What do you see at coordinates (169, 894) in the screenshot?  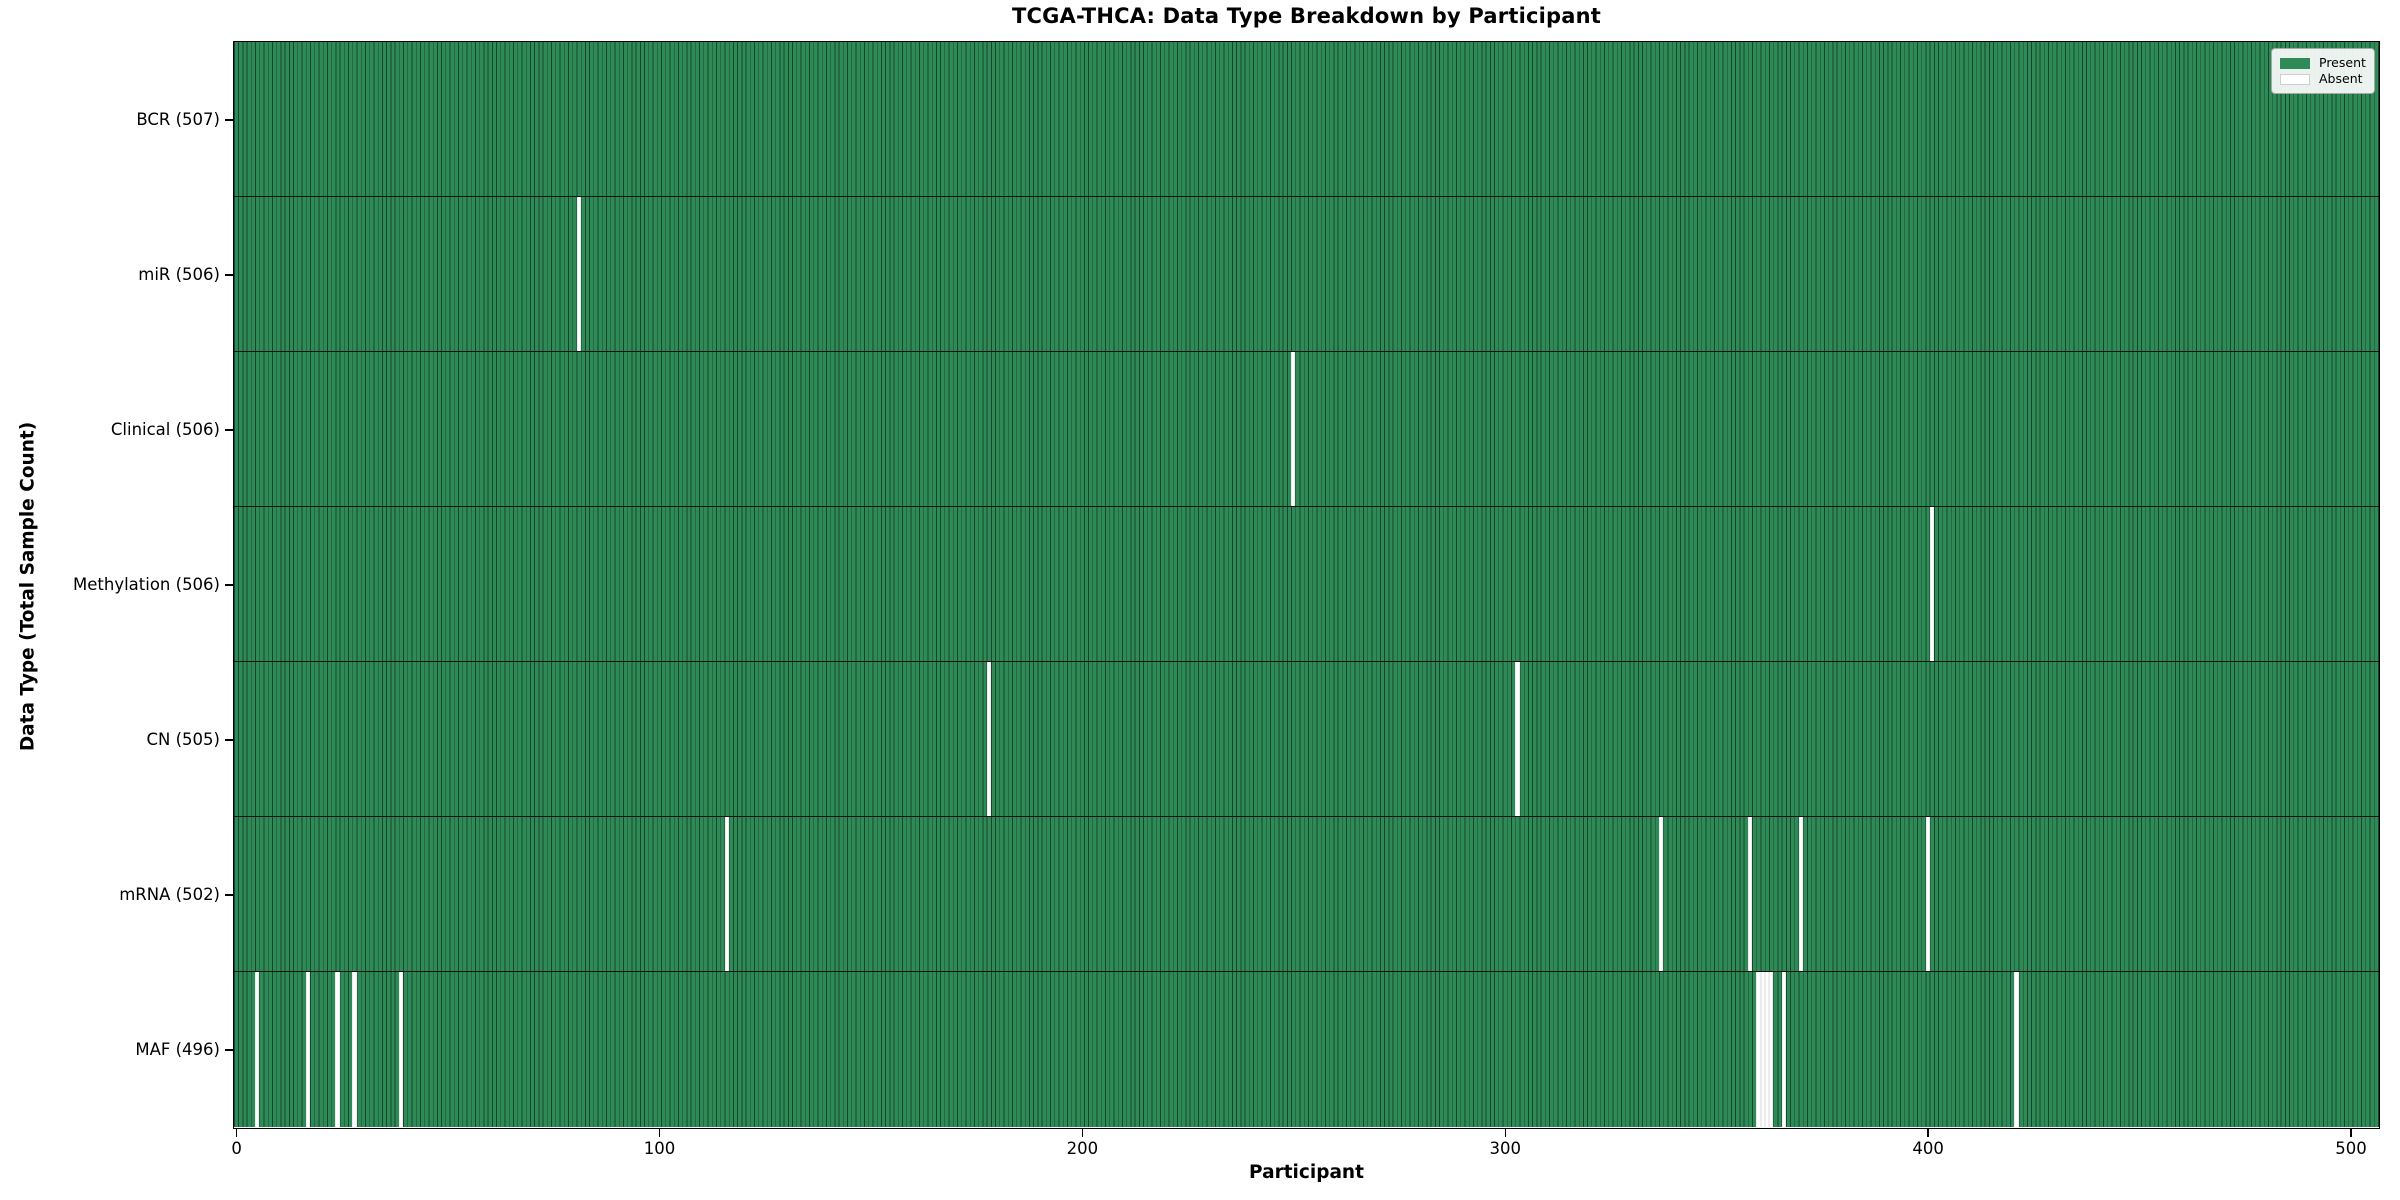 I see `y-tick-label-mrna: mRNA (502)` at bounding box center [169, 894].